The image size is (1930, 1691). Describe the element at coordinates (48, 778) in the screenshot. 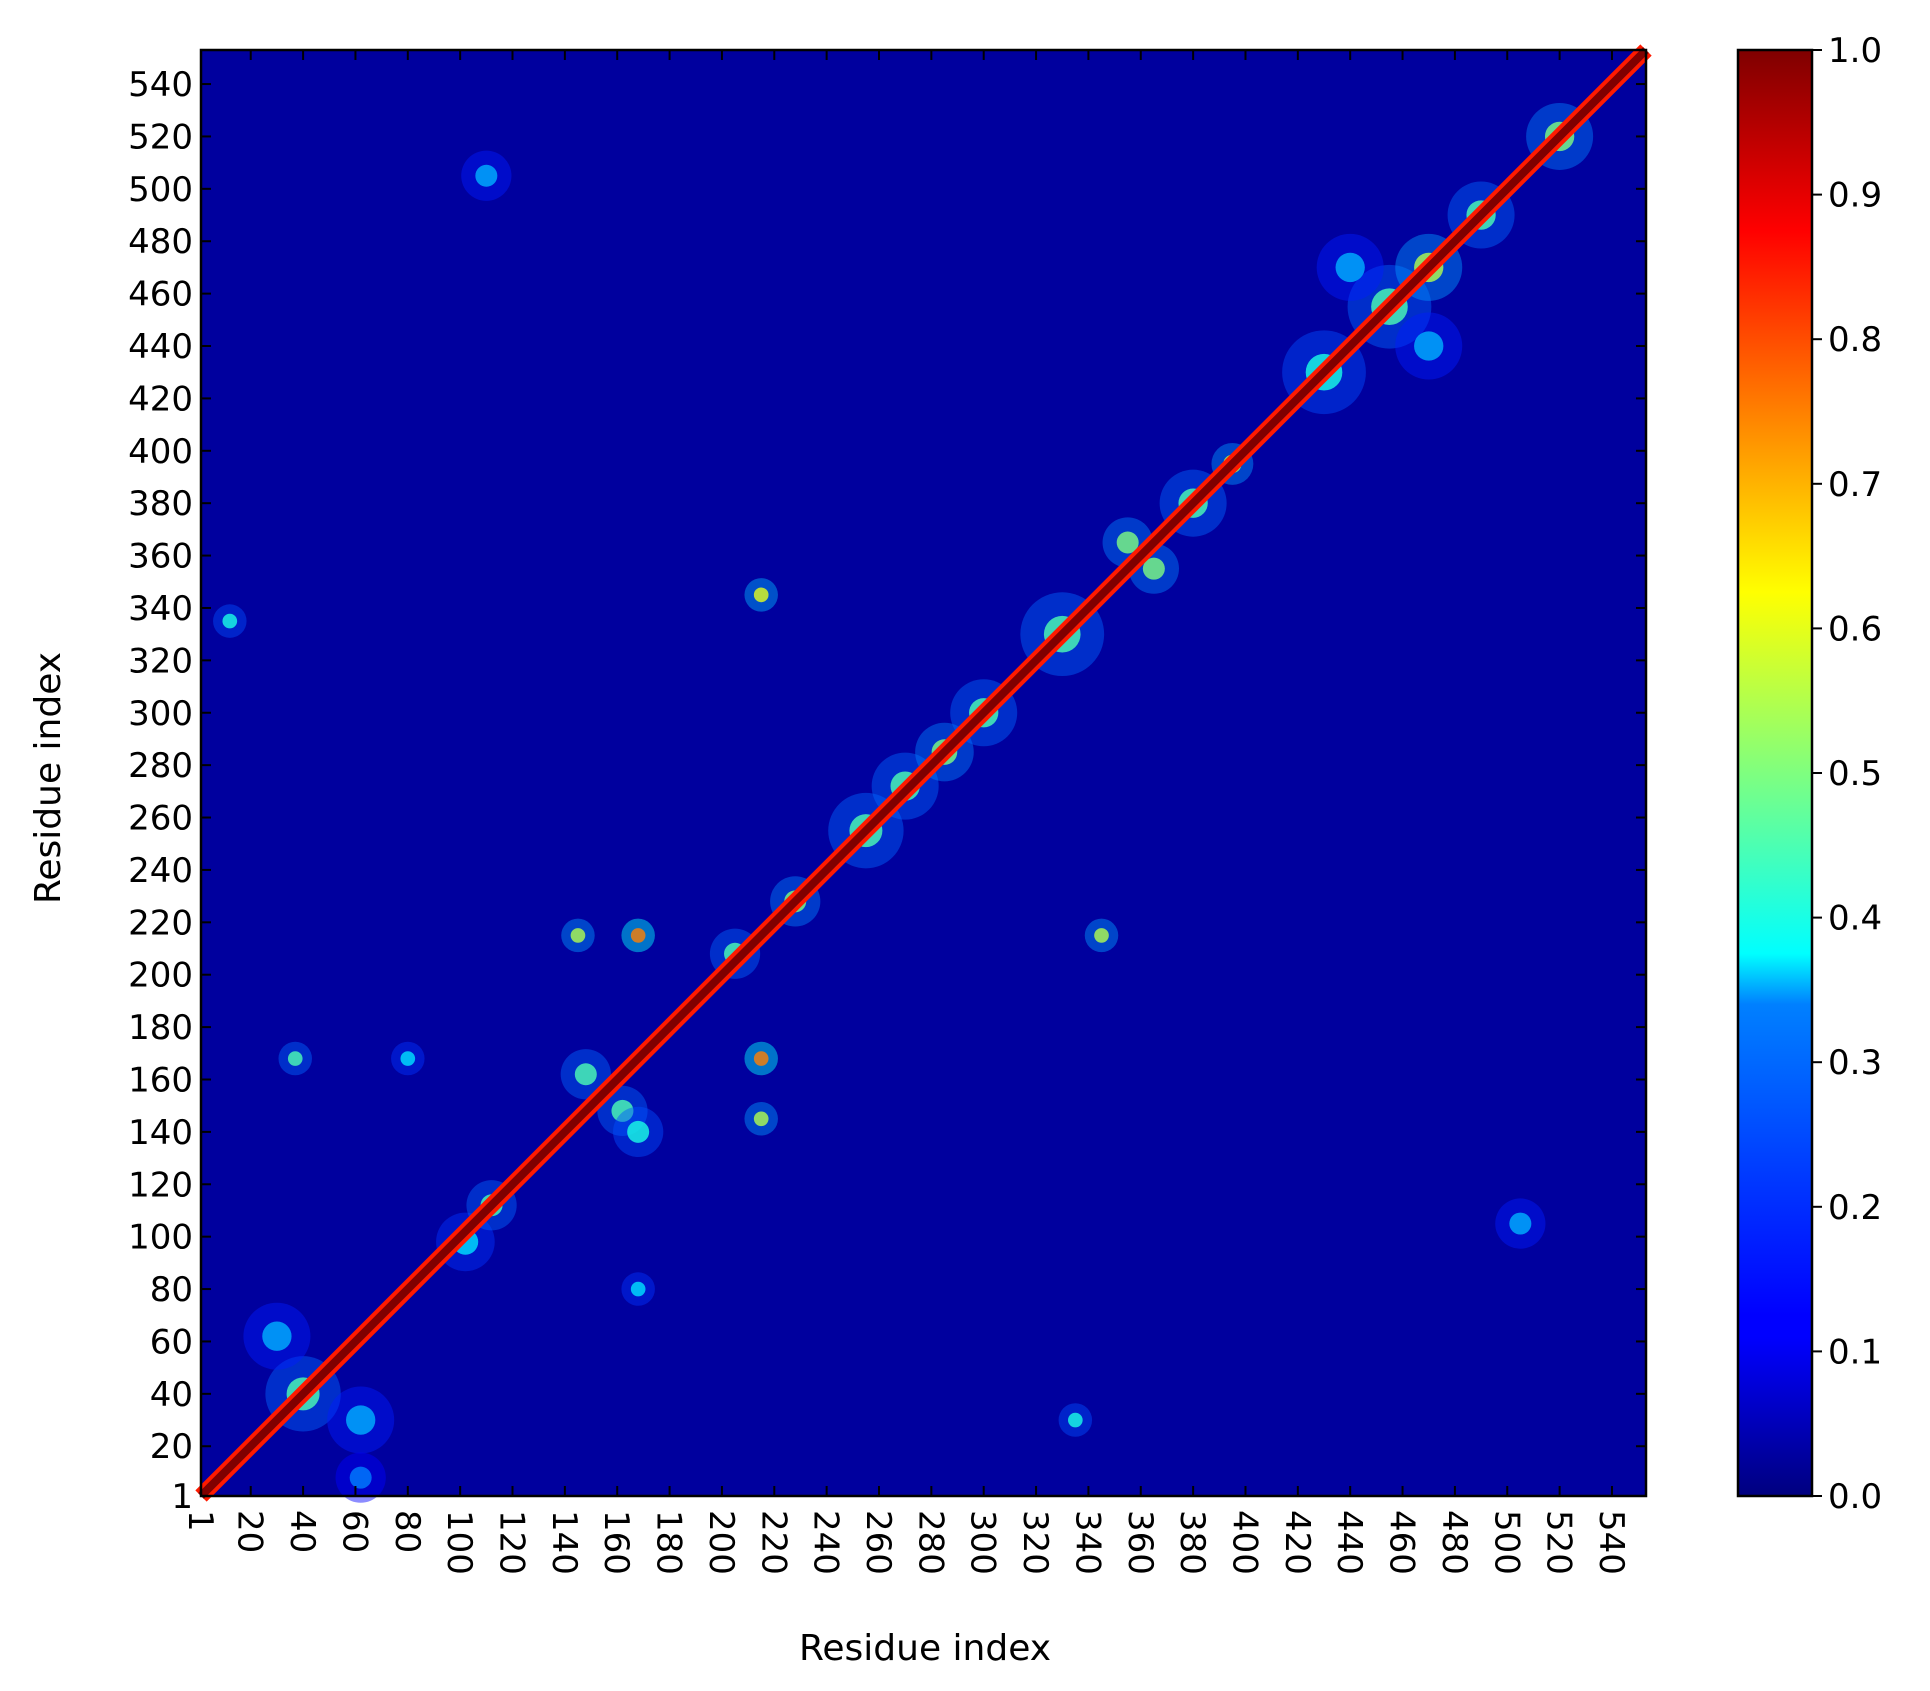

I see `y-axis-label: Residue index` at that location.